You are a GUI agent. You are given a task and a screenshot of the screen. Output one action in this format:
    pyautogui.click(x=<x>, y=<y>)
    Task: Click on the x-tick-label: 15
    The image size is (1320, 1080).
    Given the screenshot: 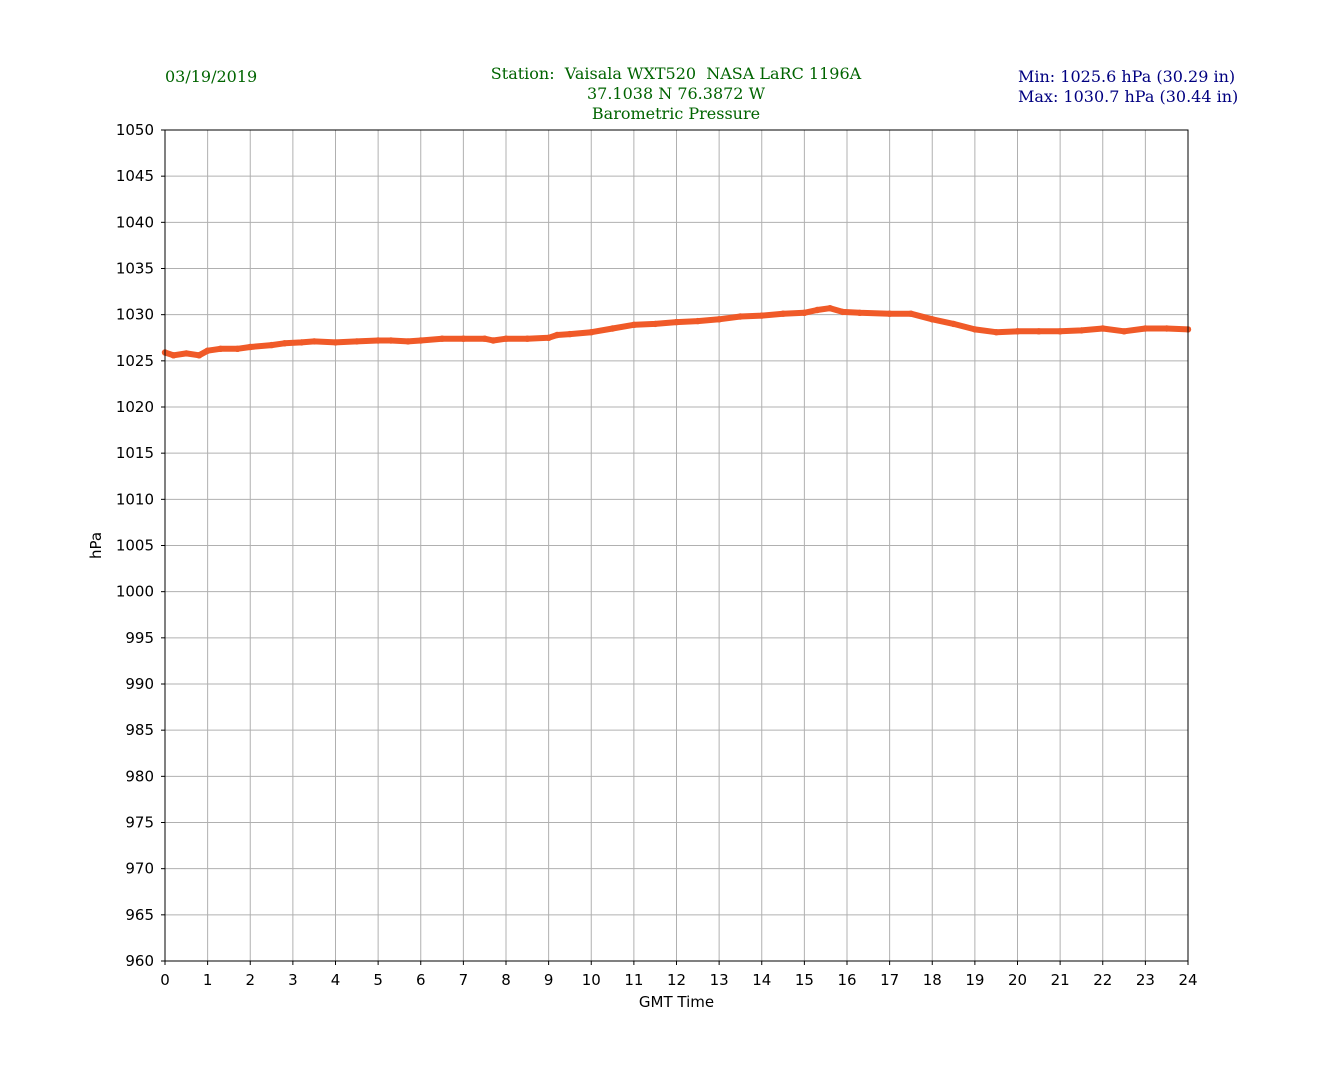 What is the action you would take?
    pyautogui.click(x=804, y=980)
    